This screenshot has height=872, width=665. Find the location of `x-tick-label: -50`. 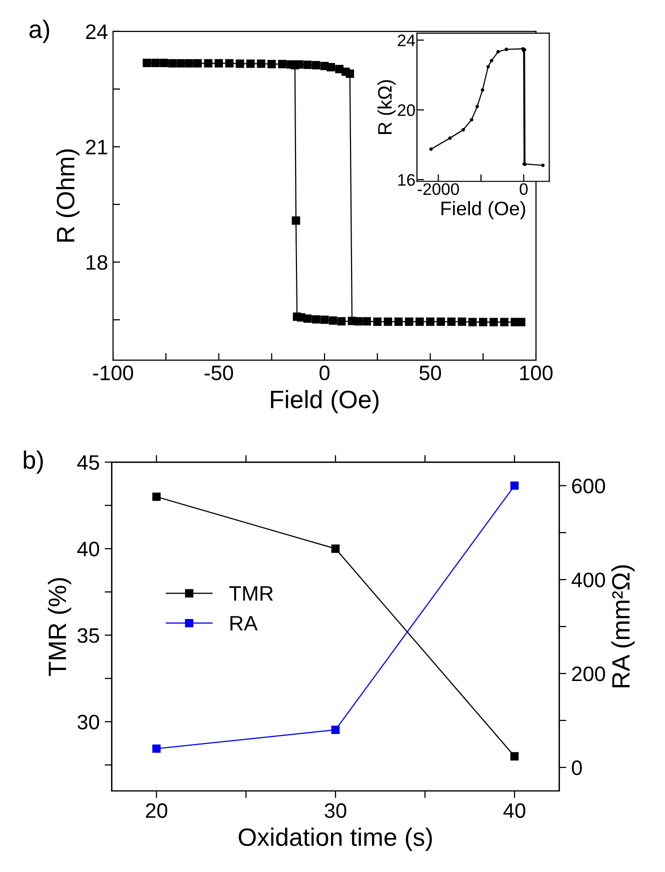

x-tick-label: -50 is located at coordinates (219, 373).